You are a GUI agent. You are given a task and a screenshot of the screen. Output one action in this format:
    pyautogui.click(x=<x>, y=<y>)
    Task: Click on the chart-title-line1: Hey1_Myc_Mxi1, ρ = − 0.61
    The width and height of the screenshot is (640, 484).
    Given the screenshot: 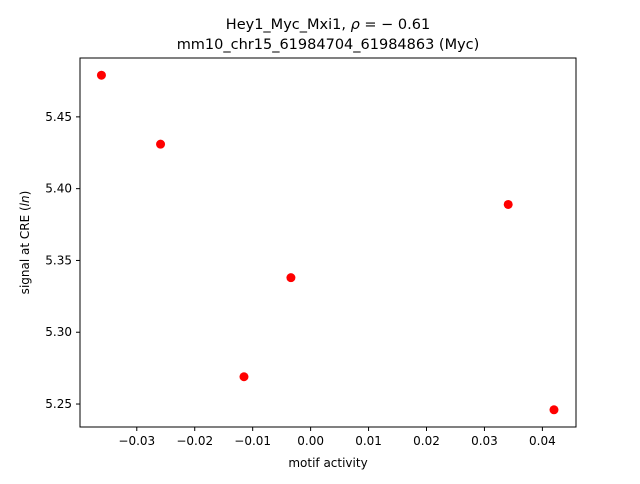 What is the action you would take?
    pyautogui.click(x=328, y=25)
    